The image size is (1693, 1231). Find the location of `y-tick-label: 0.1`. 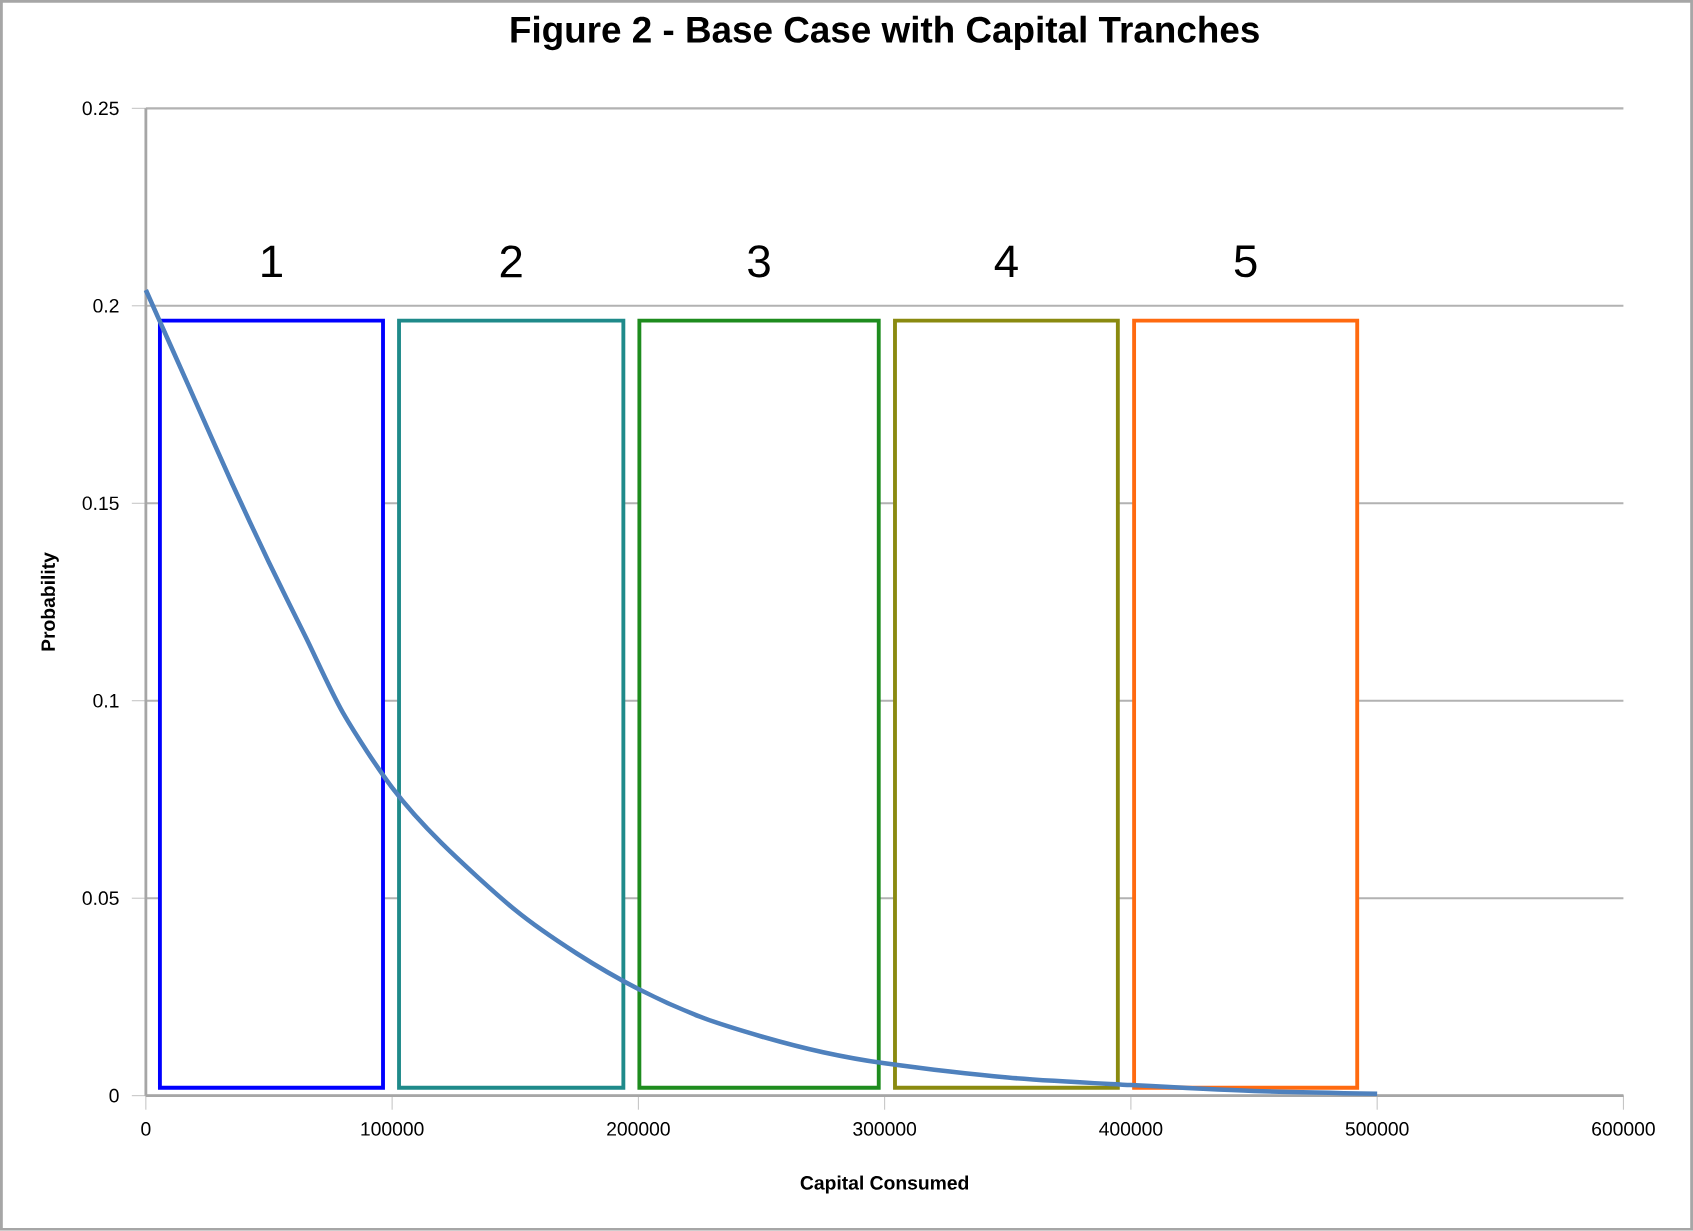

y-tick-label: 0.1 is located at coordinates (106, 701).